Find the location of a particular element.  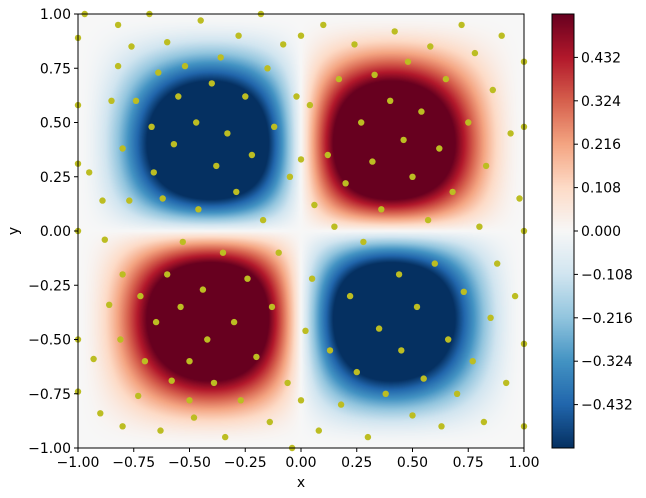

x-tick-label: 0.25 is located at coordinates (356, 463).